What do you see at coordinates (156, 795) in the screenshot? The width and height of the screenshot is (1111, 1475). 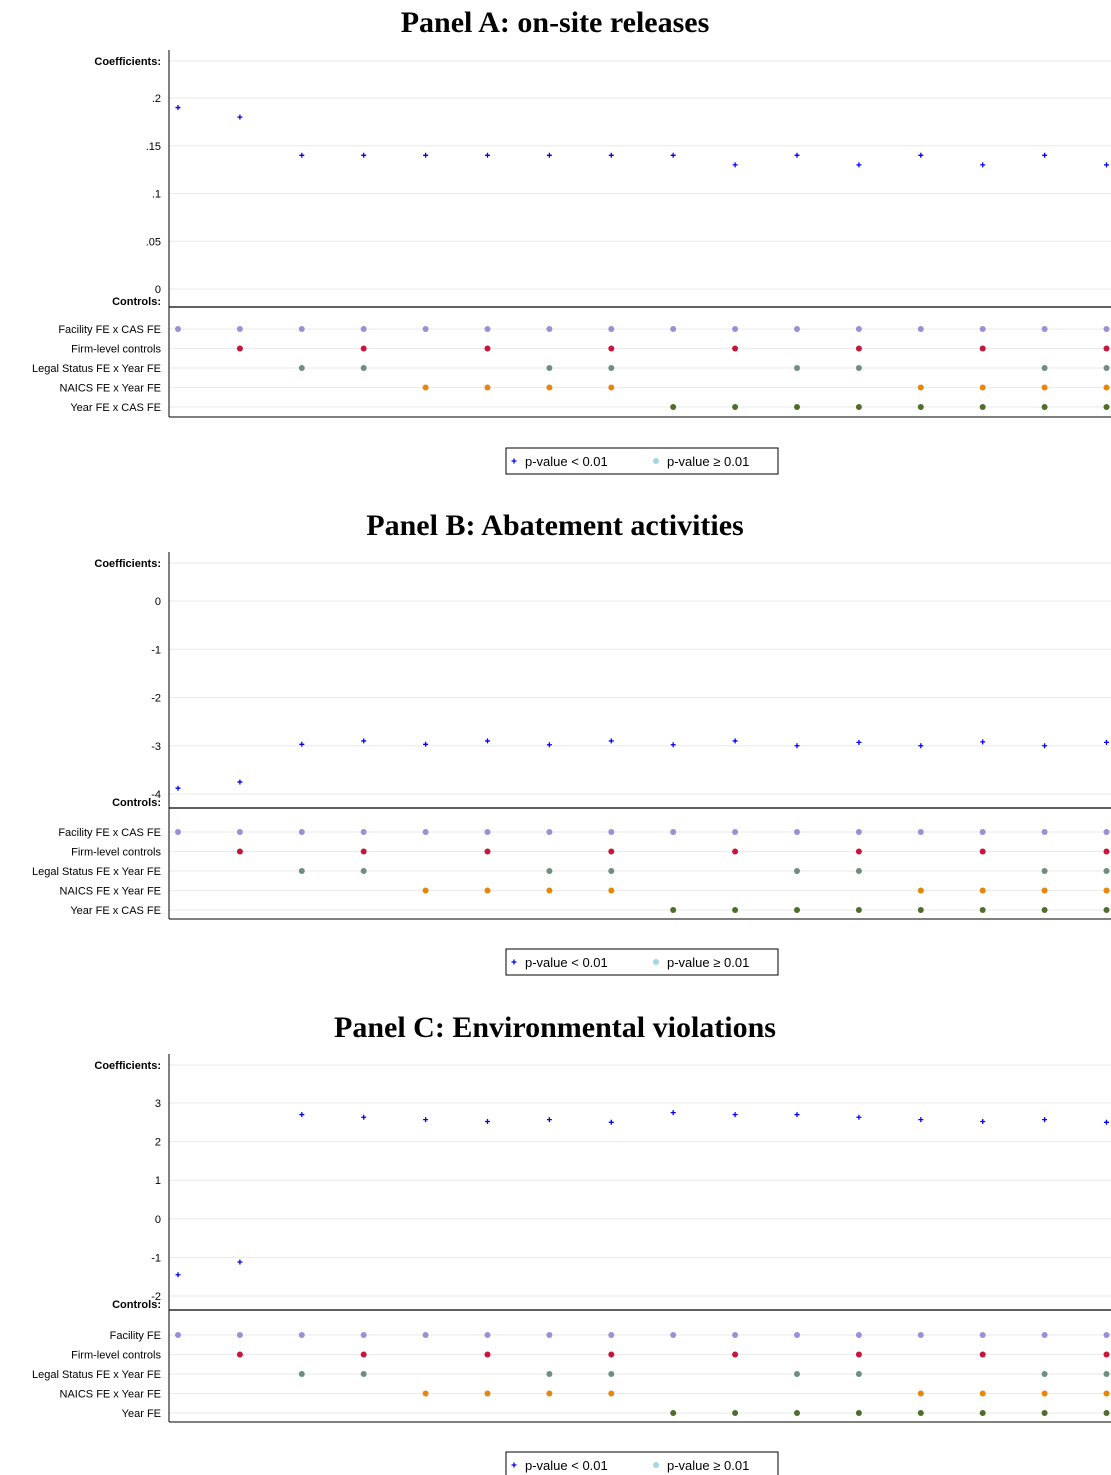 I see `y-tick-label: -4` at bounding box center [156, 795].